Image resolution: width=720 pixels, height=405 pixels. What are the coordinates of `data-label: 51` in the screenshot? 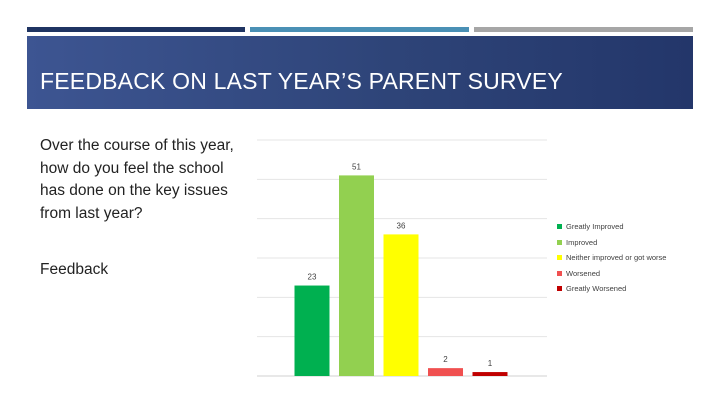 It's located at (356, 166).